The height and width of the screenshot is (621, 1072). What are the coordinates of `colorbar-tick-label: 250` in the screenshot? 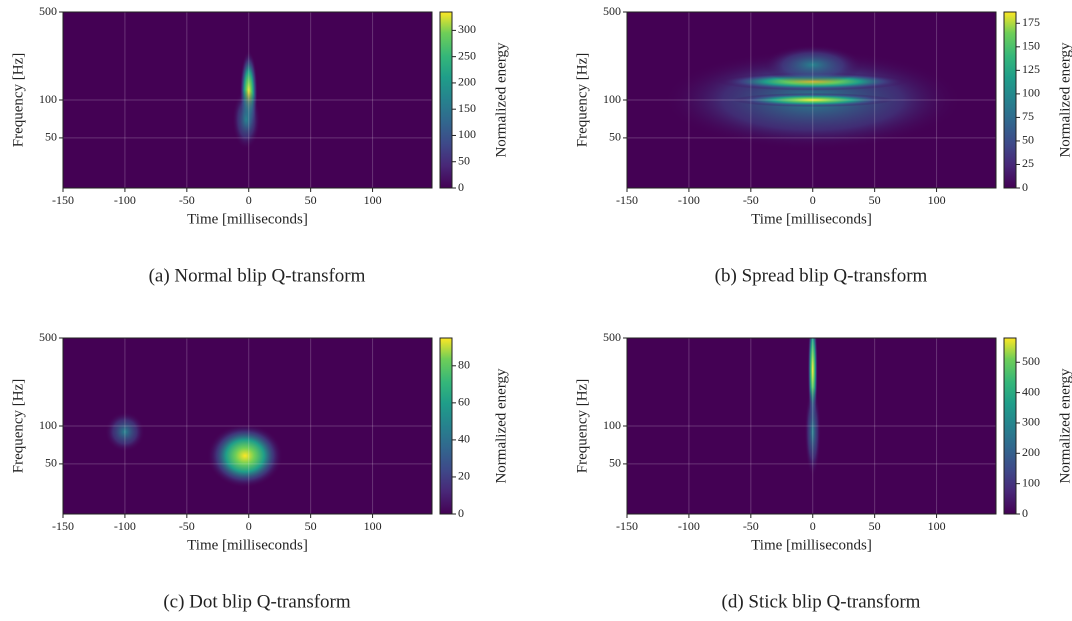 It's located at (467, 55).